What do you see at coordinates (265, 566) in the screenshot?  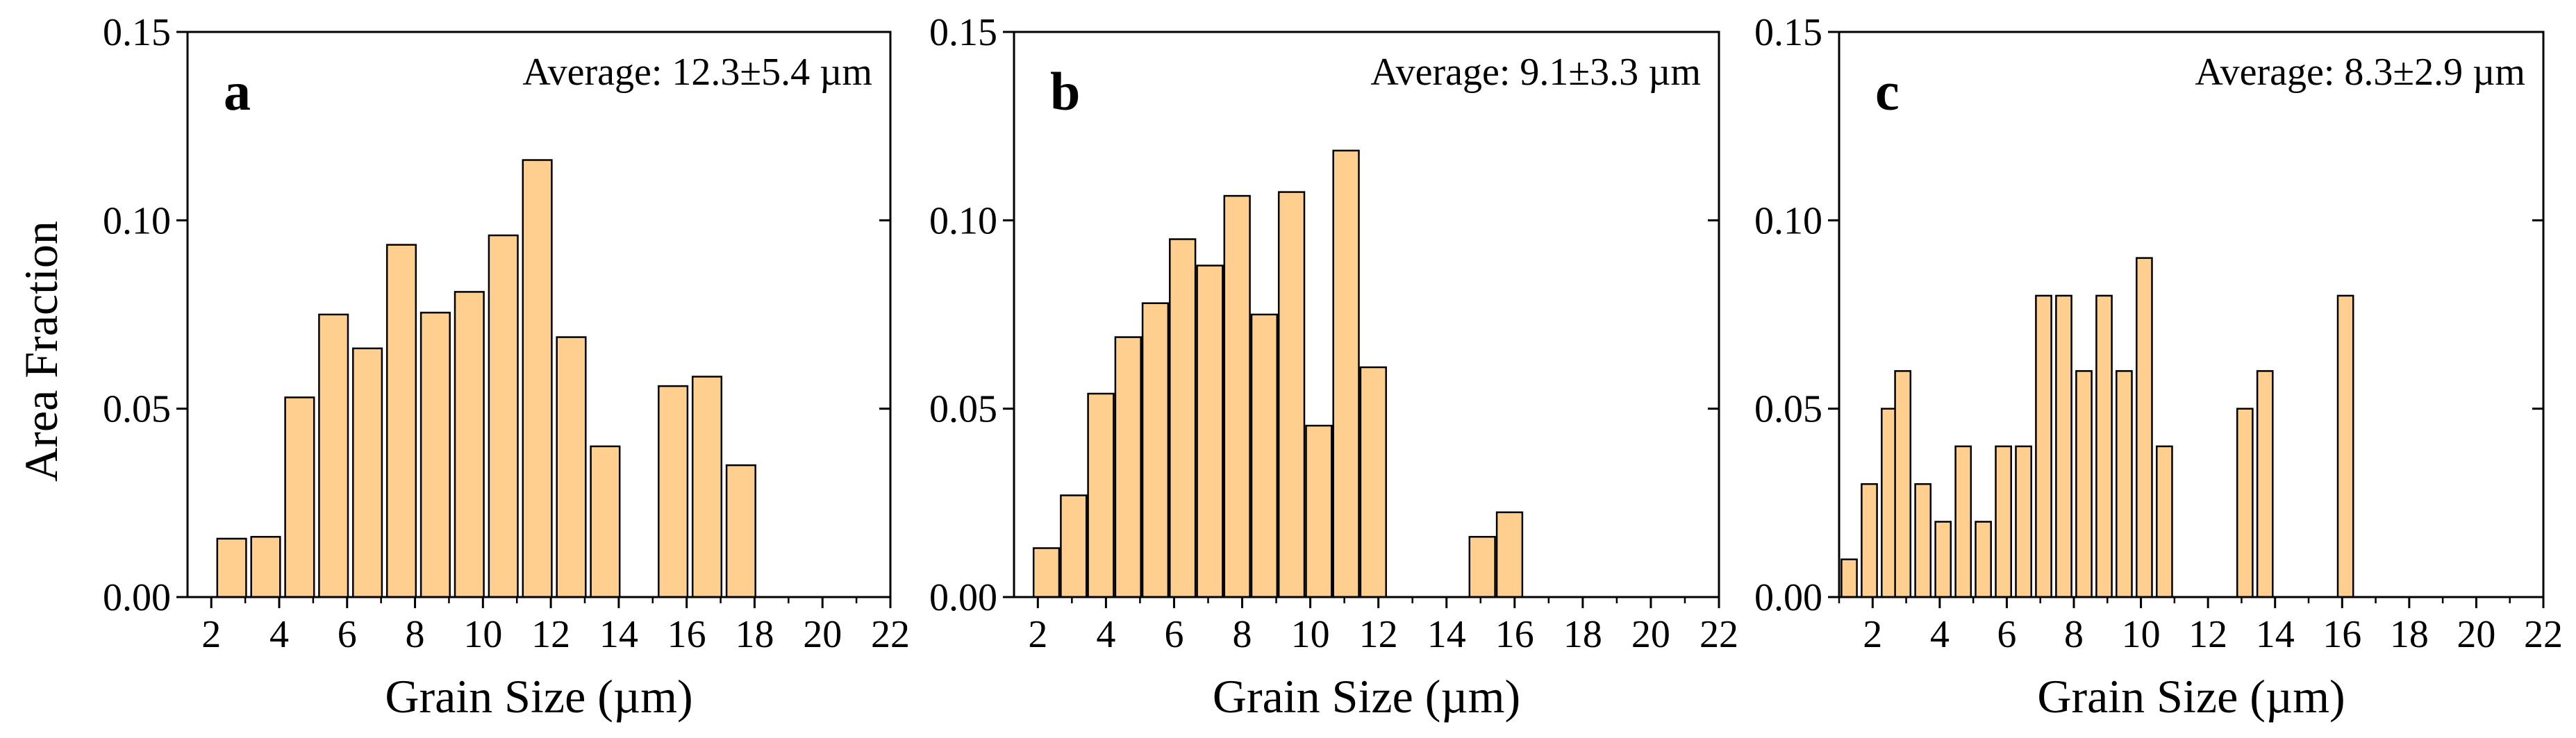 I see `bar: 3.6 µm: 0.016` at bounding box center [265, 566].